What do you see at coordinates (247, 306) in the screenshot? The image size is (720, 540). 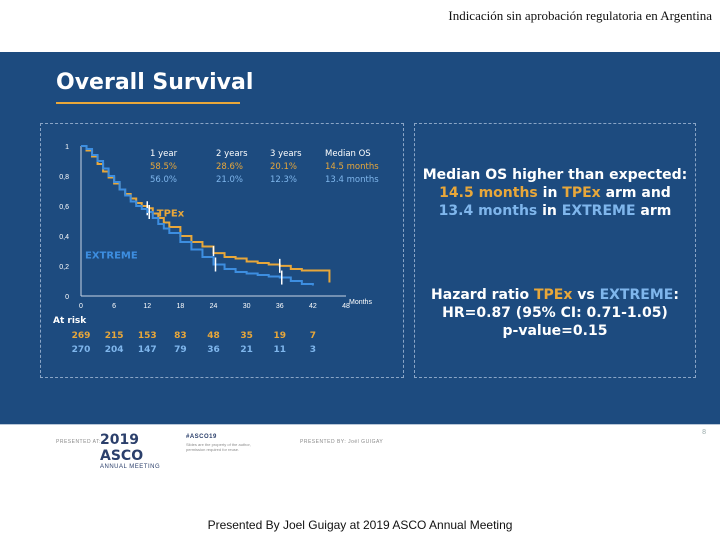 I see `x-tick-label: 30` at bounding box center [247, 306].